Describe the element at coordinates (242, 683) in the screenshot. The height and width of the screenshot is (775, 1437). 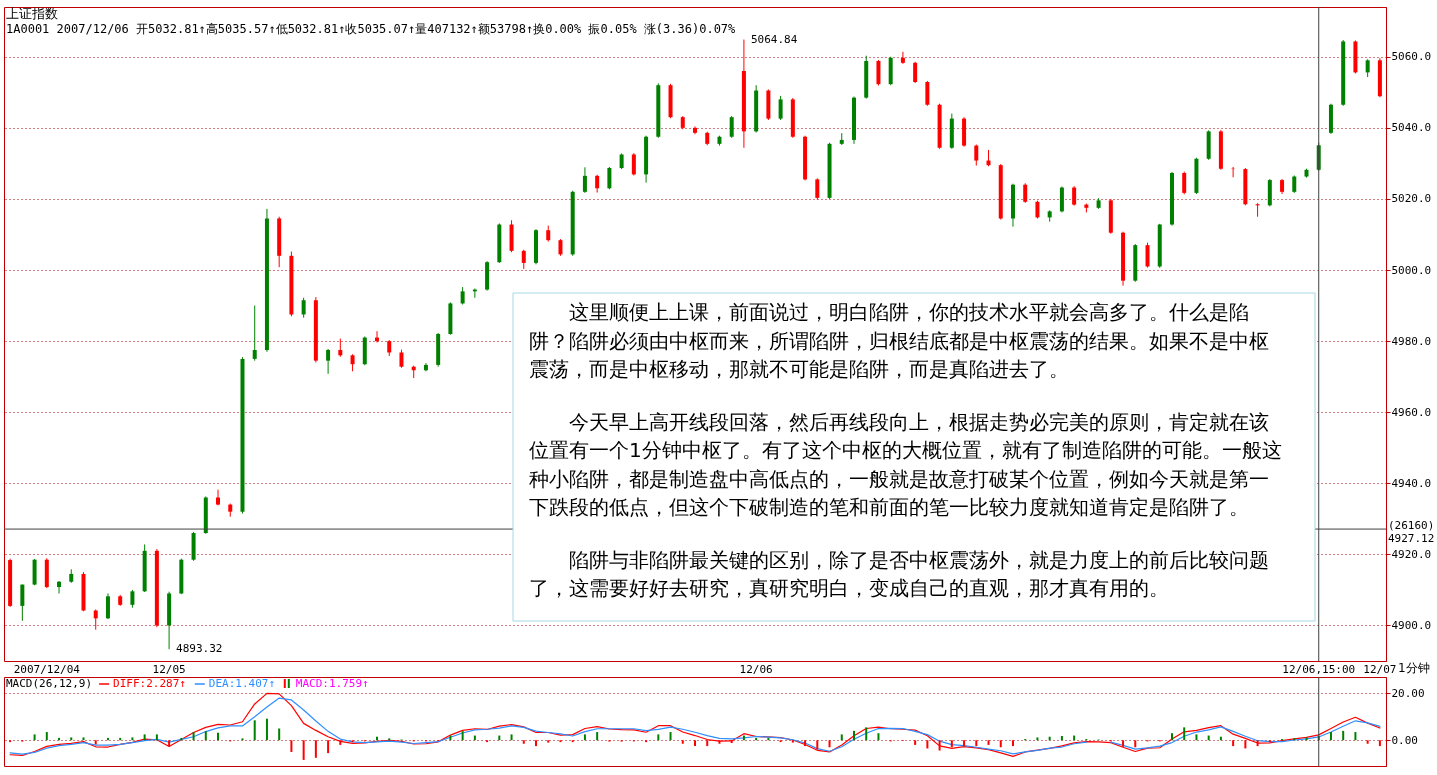
I see `legend-label: DEA:1.407↑` at that location.